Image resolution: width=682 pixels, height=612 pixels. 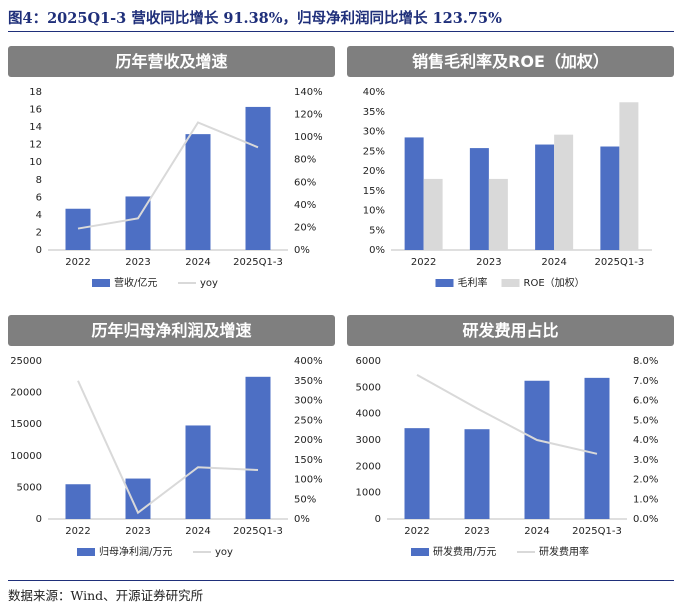 I want to click on left-axis-tick-label: 35%, so click(x=374, y=112).